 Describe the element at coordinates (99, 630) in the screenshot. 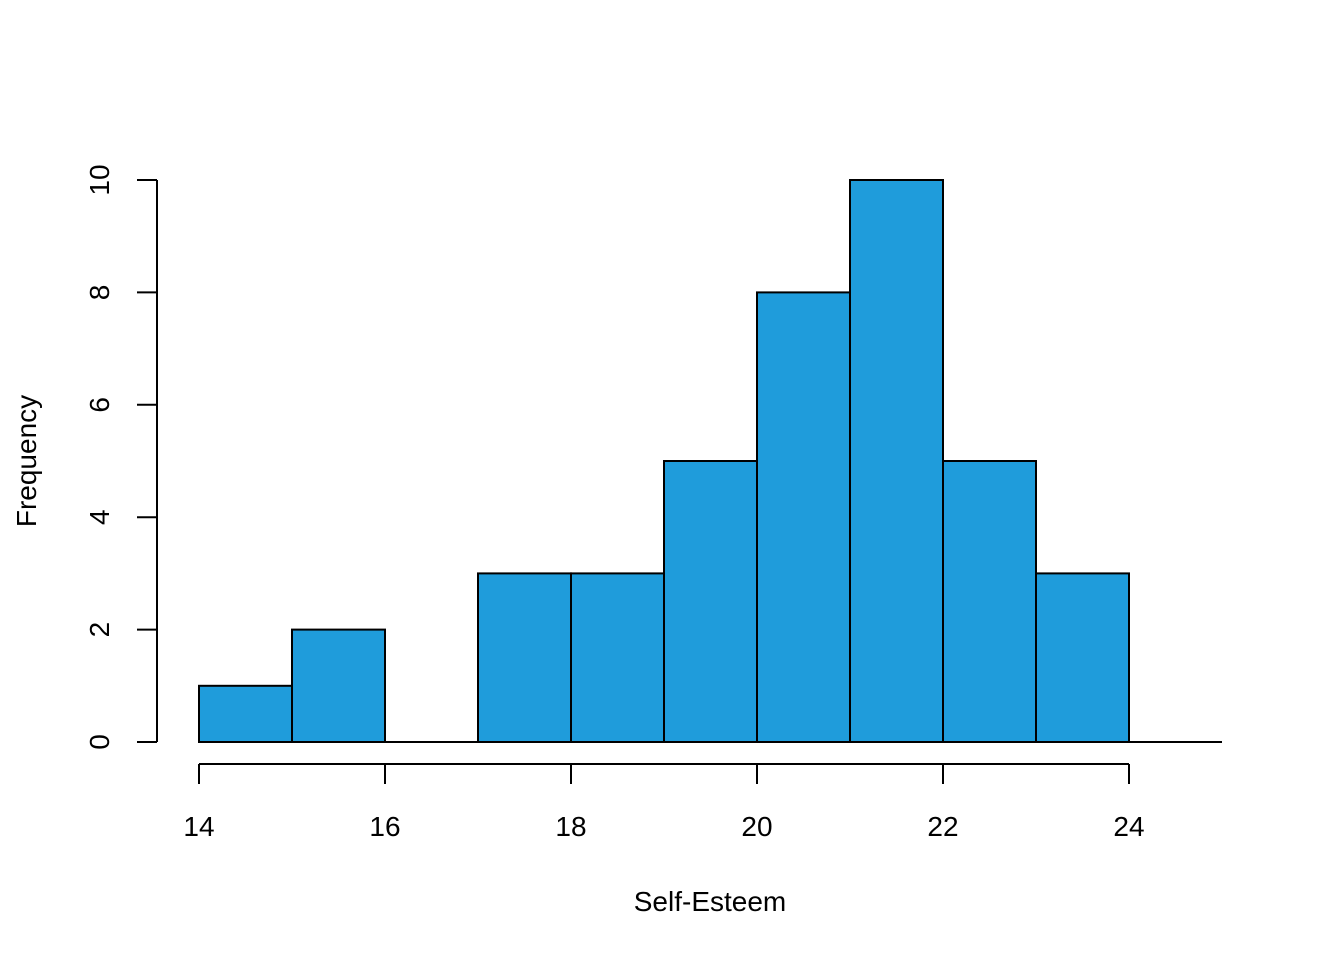

I see `y-tick-label-2: 2` at that location.